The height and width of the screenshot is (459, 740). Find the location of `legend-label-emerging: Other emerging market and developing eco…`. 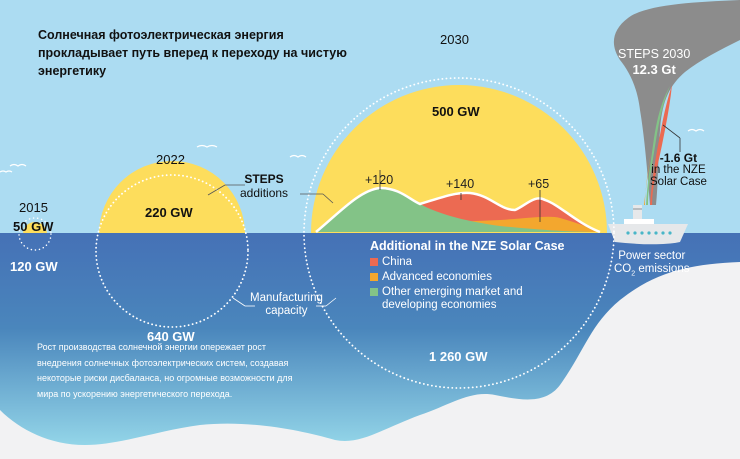

legend-label-emerging: Other emerging market and developing eco… is located at coordinates (452, 298).